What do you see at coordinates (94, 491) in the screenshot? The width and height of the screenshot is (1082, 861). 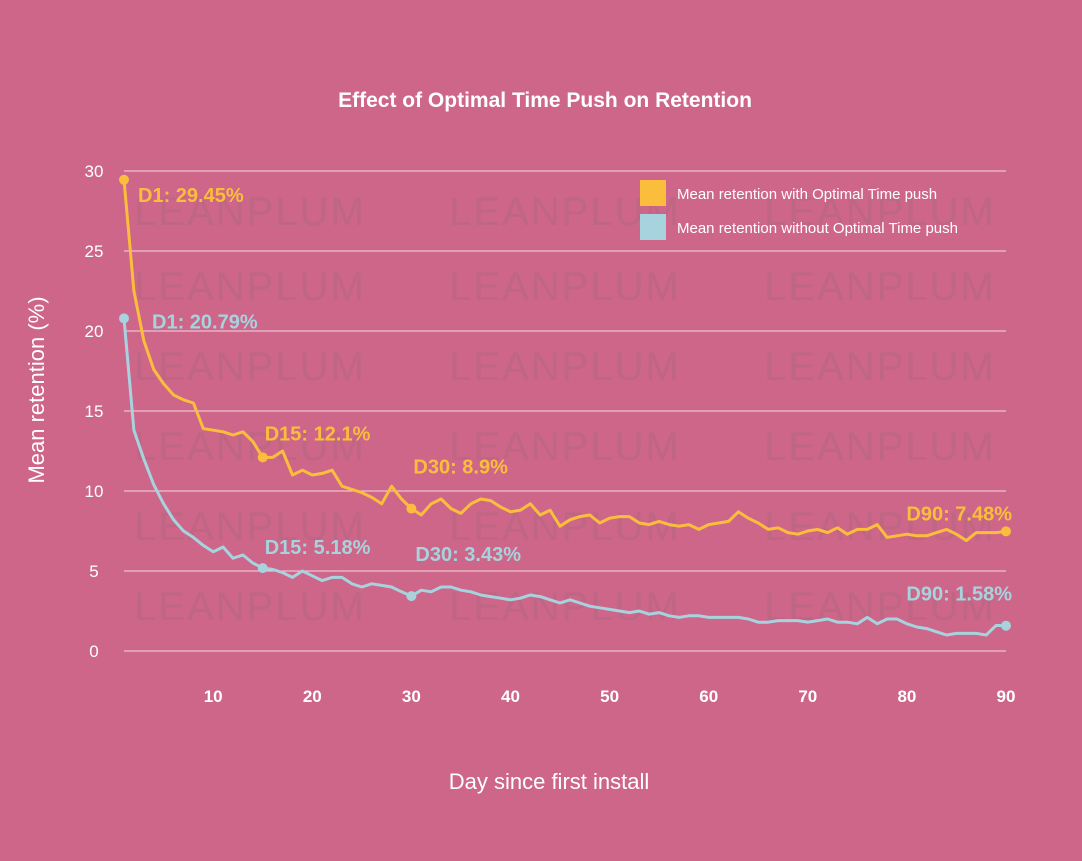 I see `y-tick-label: 10` at bounding box center [94, 491].